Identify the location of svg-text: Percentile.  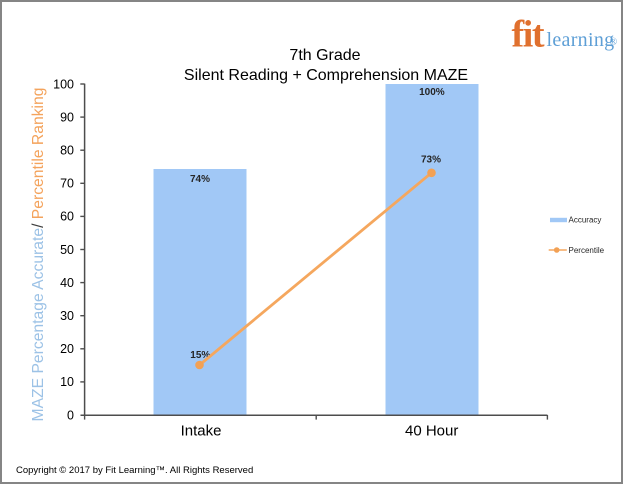
(587, 250).